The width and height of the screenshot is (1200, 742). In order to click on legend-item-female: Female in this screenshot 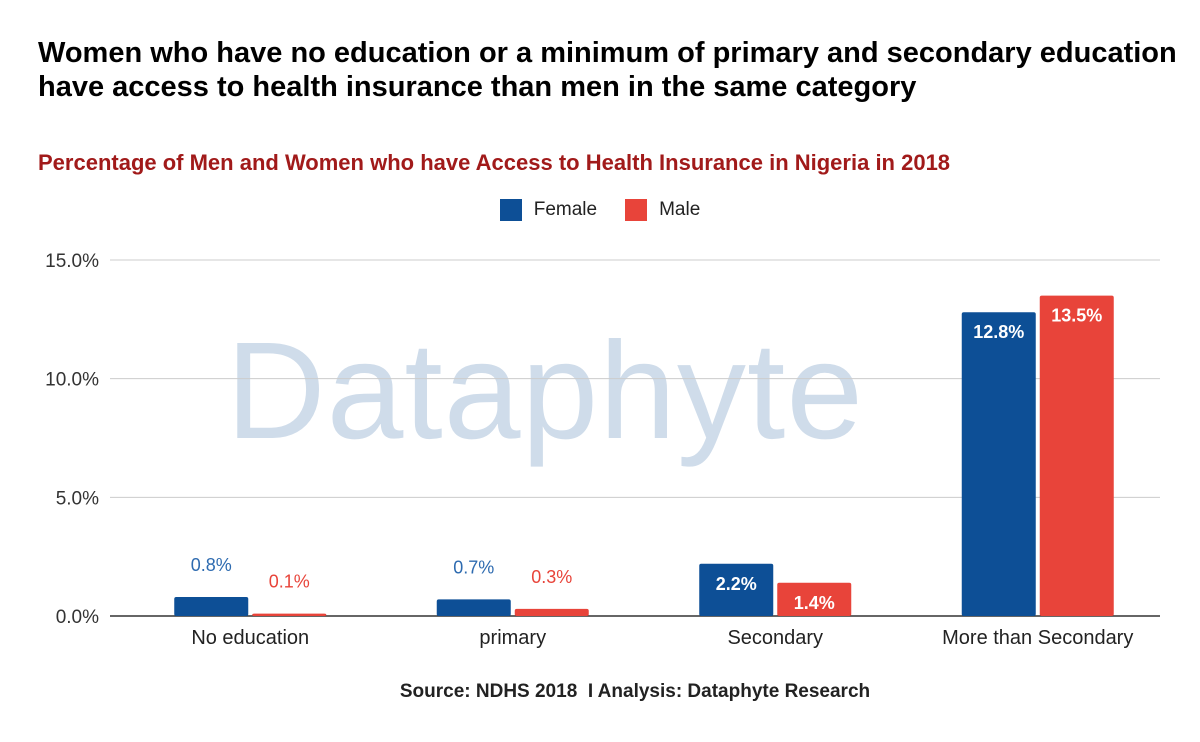, I will do `click(548, 210)`.